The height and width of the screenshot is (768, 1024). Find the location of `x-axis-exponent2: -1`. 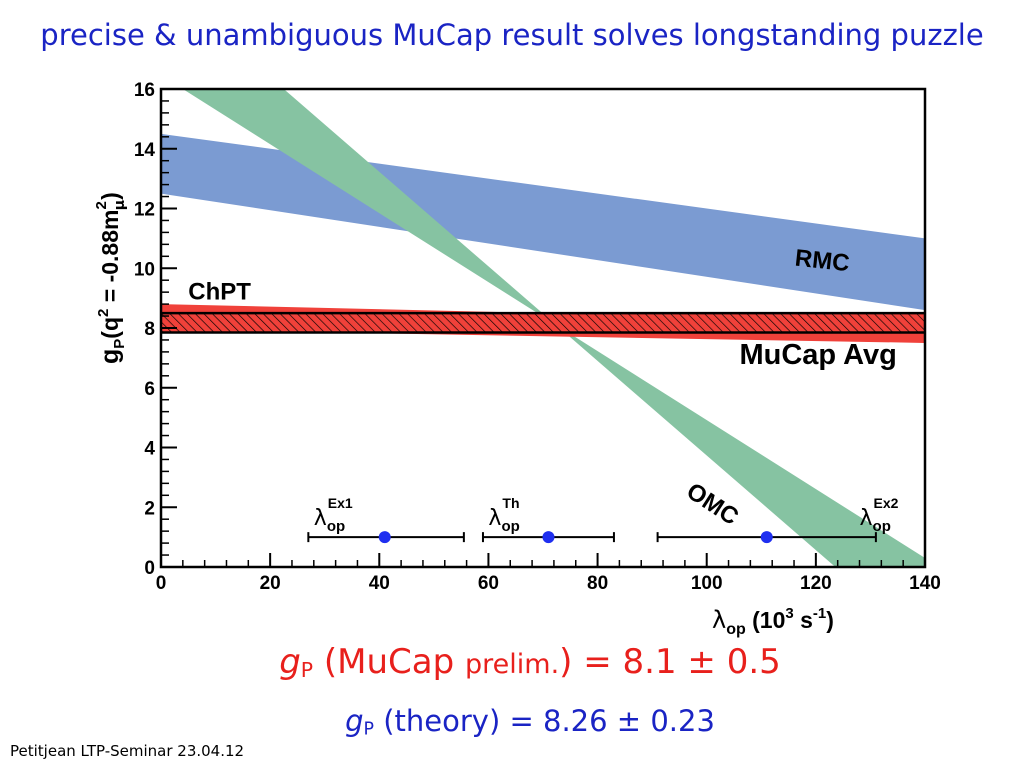

x-axis-exponent2: -1 is located at coordinates (819, 613).